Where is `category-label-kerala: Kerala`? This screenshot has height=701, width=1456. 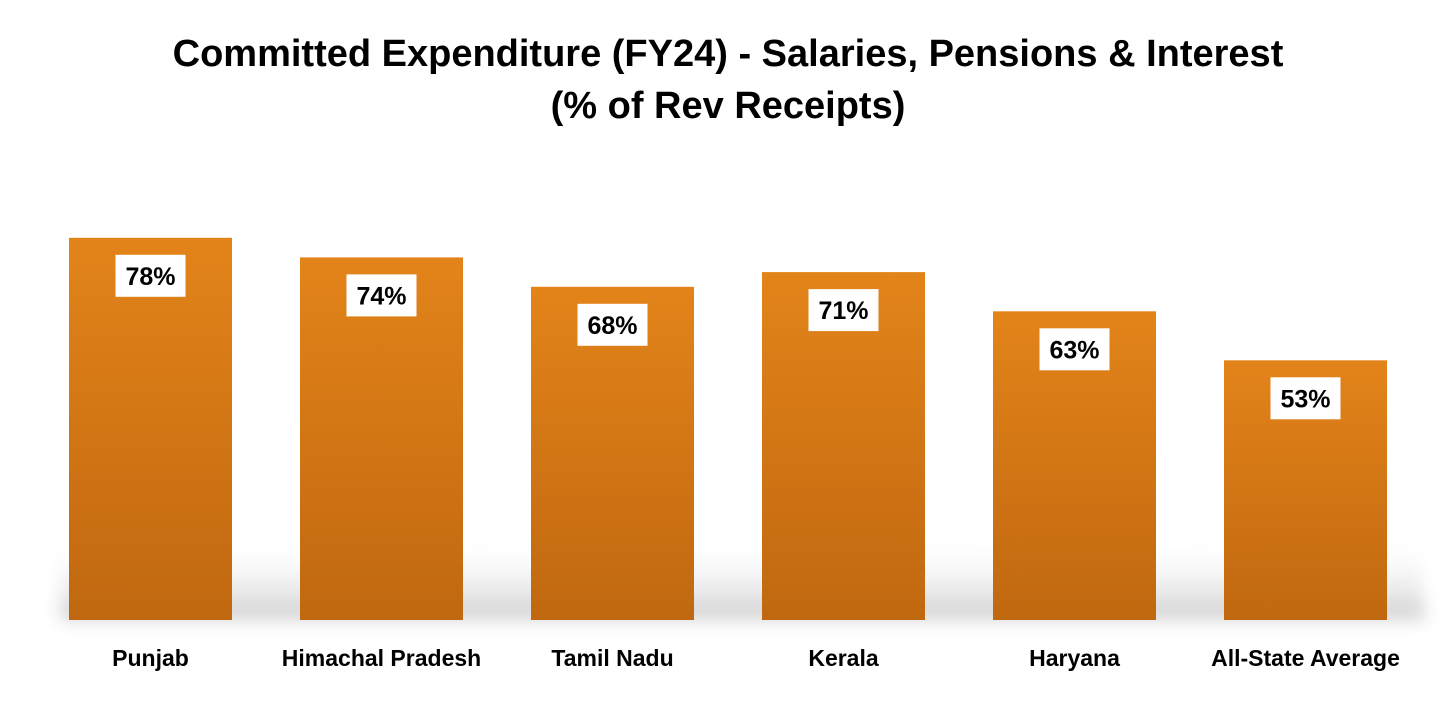
category-label-kerala: Kerala is located at coordinates (843, 658).